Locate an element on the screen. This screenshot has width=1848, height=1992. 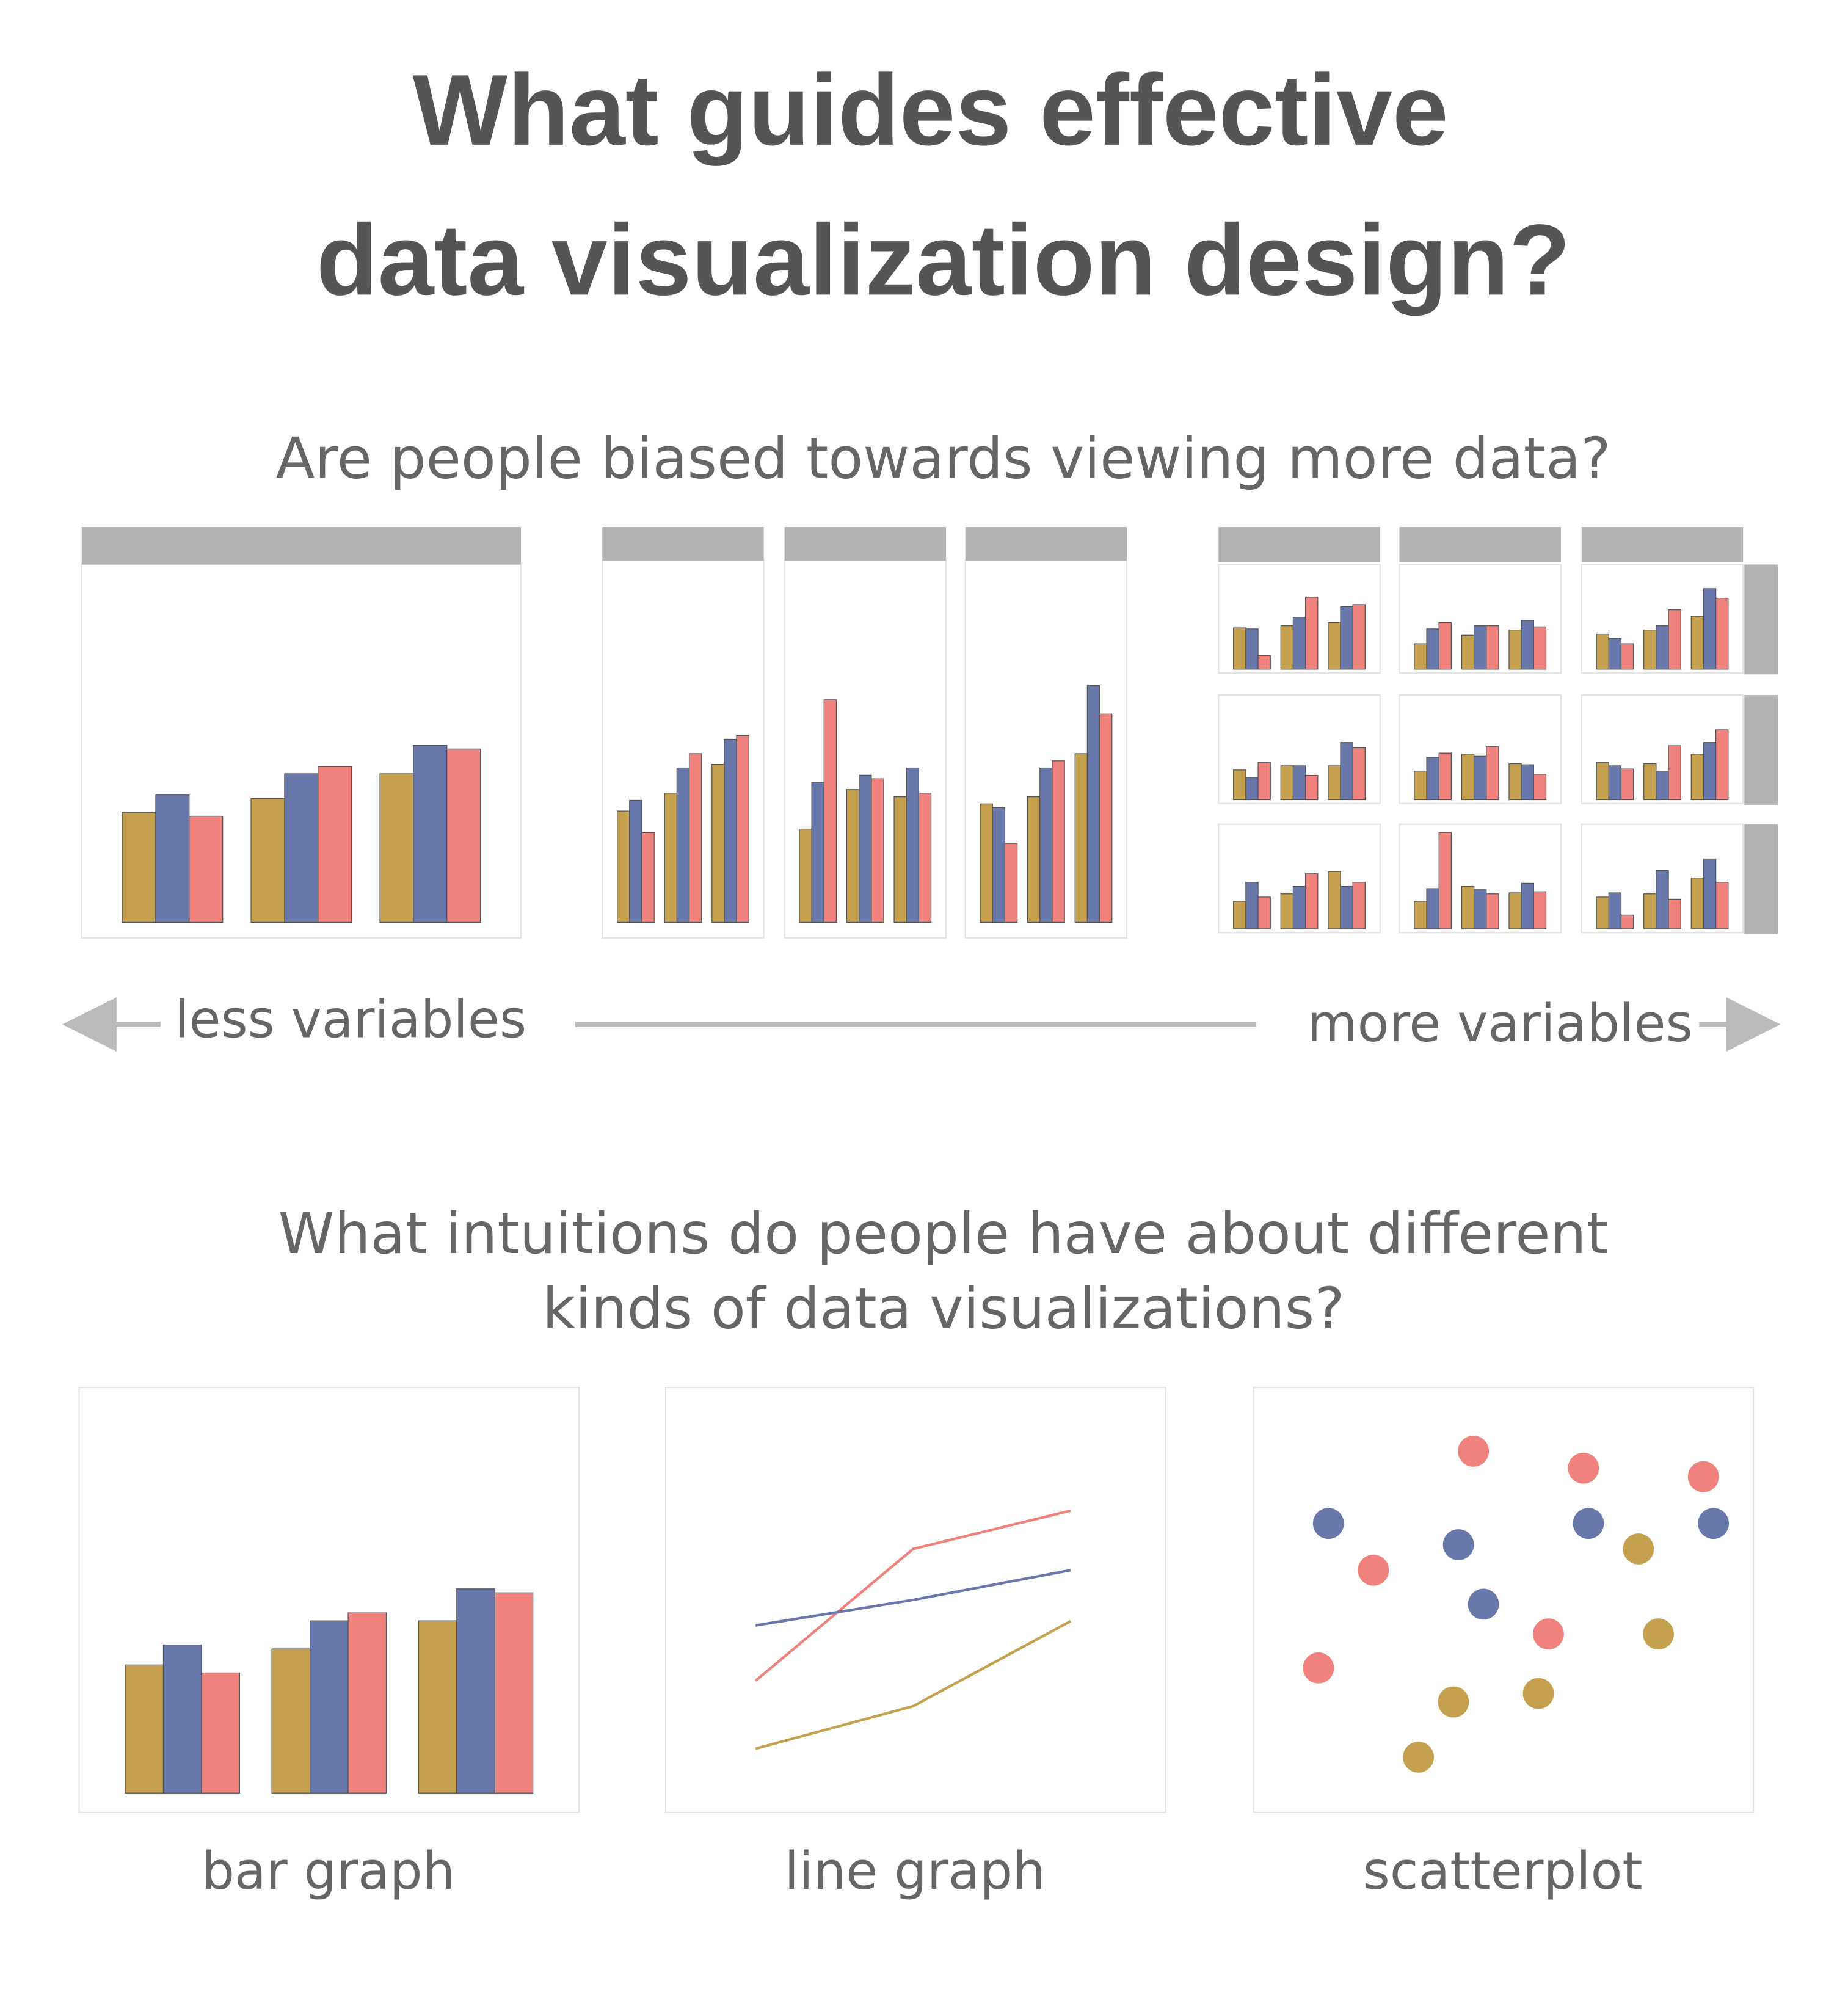
line is located at coordinates (913, 1684).